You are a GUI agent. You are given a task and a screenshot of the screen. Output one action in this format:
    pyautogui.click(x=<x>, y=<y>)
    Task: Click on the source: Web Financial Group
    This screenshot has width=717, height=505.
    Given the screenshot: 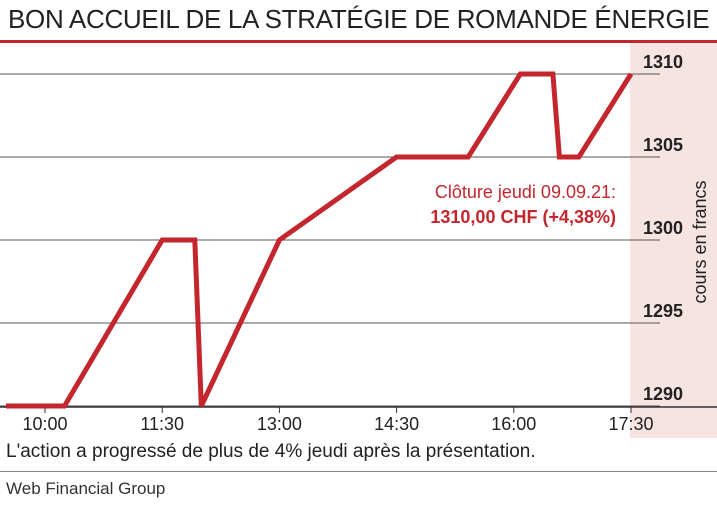 What is the action you would take?
    pyautogui.click(x=86, y=488)
    